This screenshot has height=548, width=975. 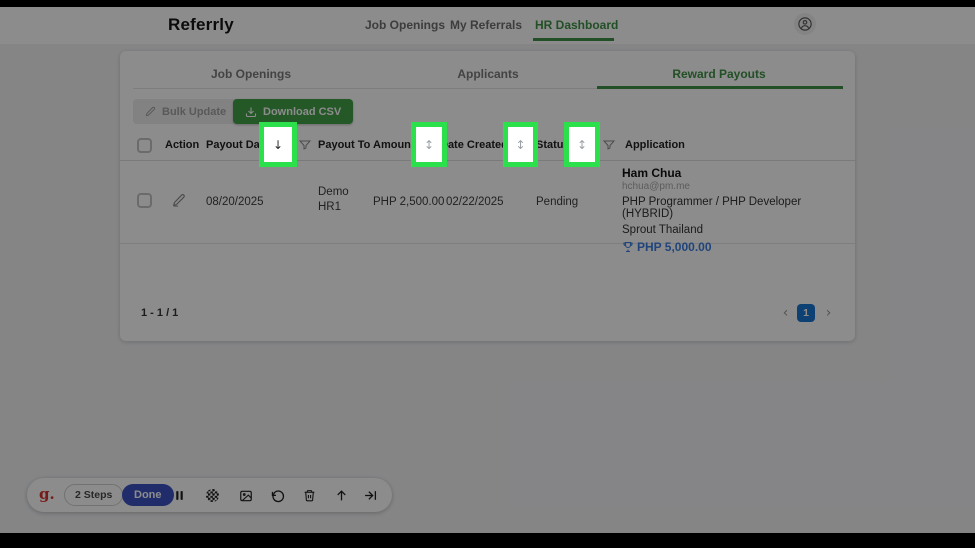 What do you see at coordinates (785, 312) in the screenshot?
I see `pagination-prev-button: ‹` at bounding box center [785, 312].